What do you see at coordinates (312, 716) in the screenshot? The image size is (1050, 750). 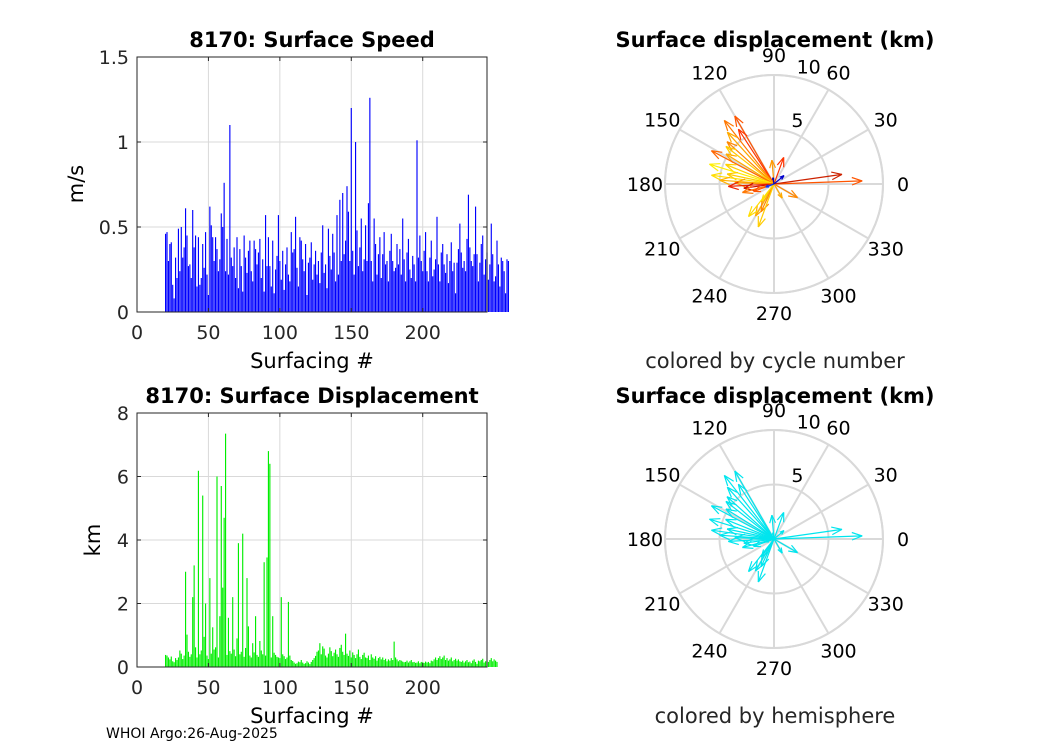 I see `displacement-x-axis-label: Surfacing #` at bounding box center [312, 716].